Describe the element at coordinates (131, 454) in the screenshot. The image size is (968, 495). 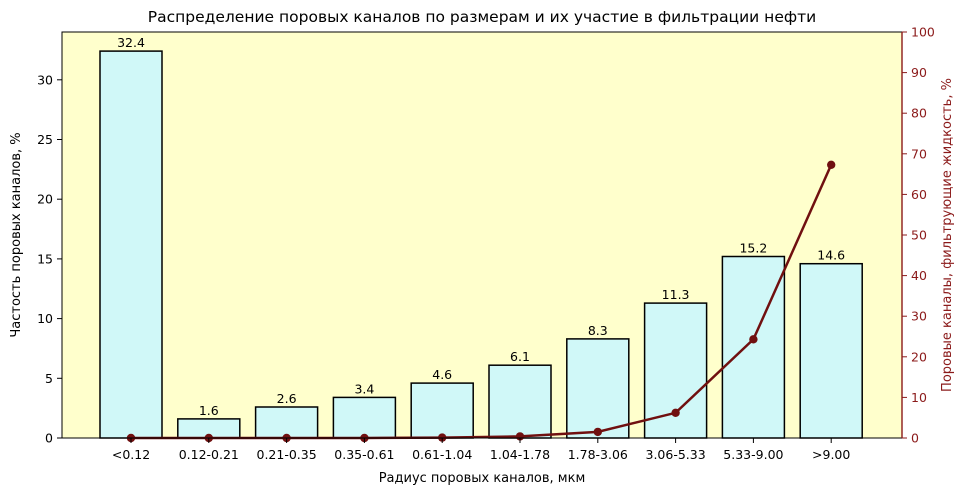
I see `x-tick-label: <0.12` at that location.